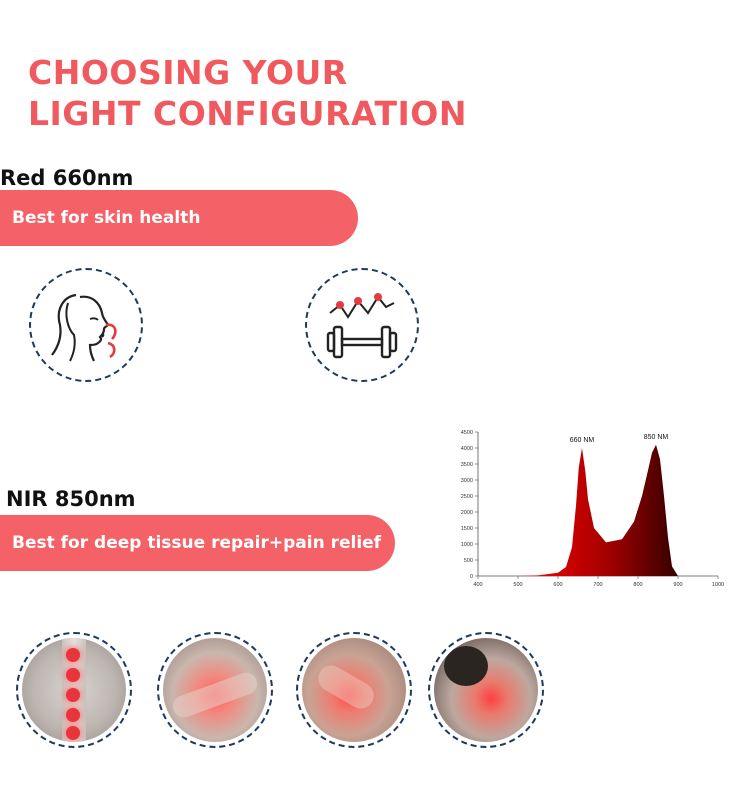  What do you see at coordinates (718, 585) in the screenshot?
I see `x-tick-label: 1000` at bounding box center [718, 585].